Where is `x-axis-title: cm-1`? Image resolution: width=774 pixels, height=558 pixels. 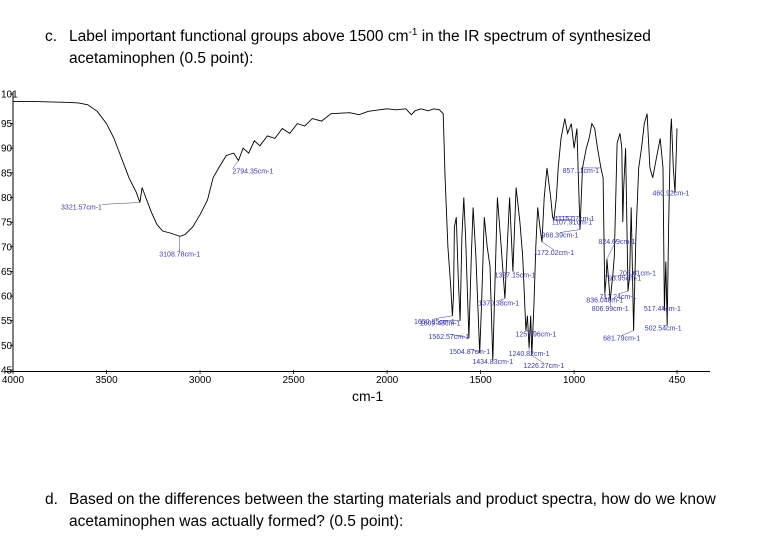
x-axis-title: cm-1 is located at coordinates (367, 396).